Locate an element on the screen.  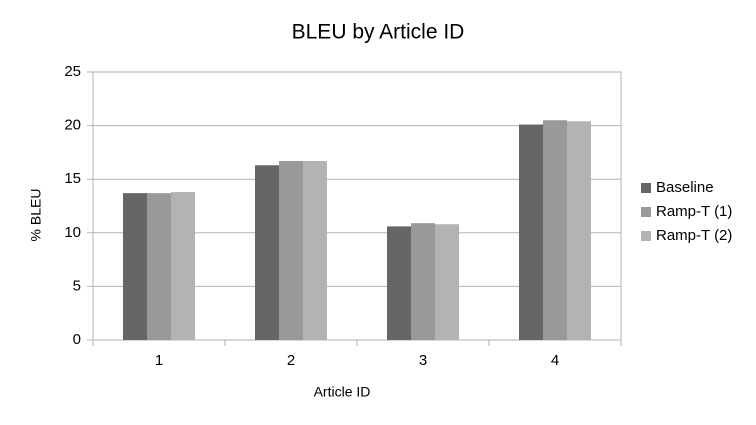
y-axis-title: % BLEU is located at coordinates (36, 215).